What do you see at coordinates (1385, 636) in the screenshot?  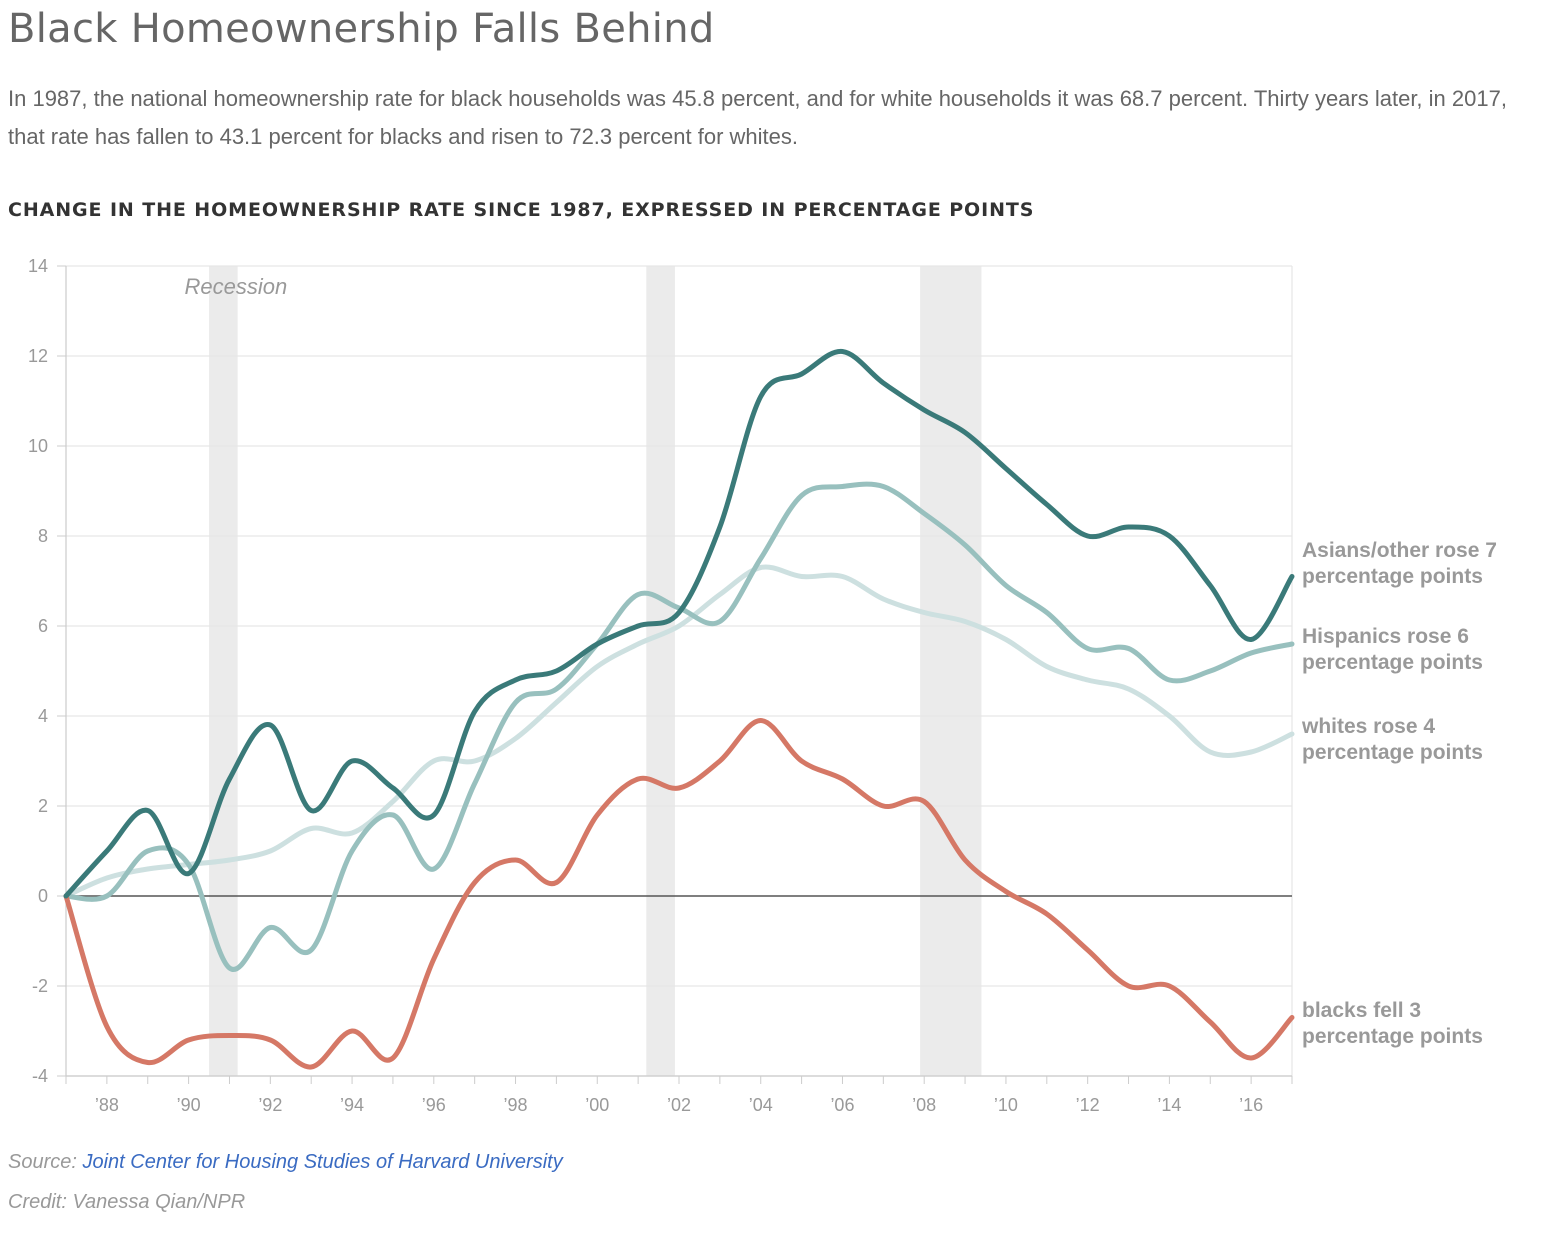 I see `series-end-label: Hispanics rose 6` at bounding box center [1385, 636].